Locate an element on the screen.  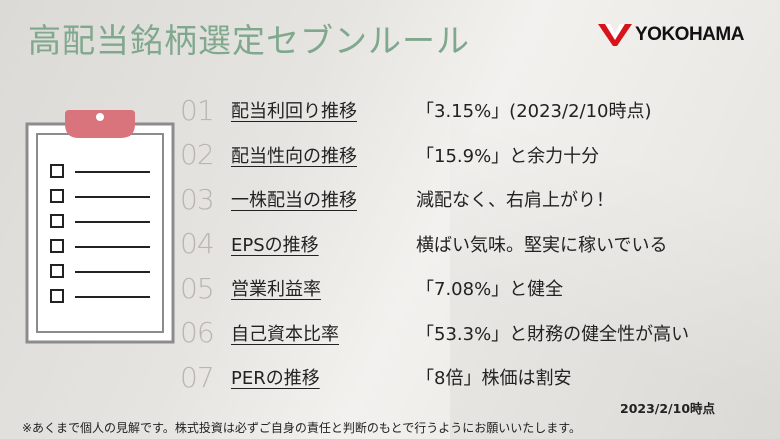
yokohama-logo: YOKOHAMA is located at coordinates (671, 35).